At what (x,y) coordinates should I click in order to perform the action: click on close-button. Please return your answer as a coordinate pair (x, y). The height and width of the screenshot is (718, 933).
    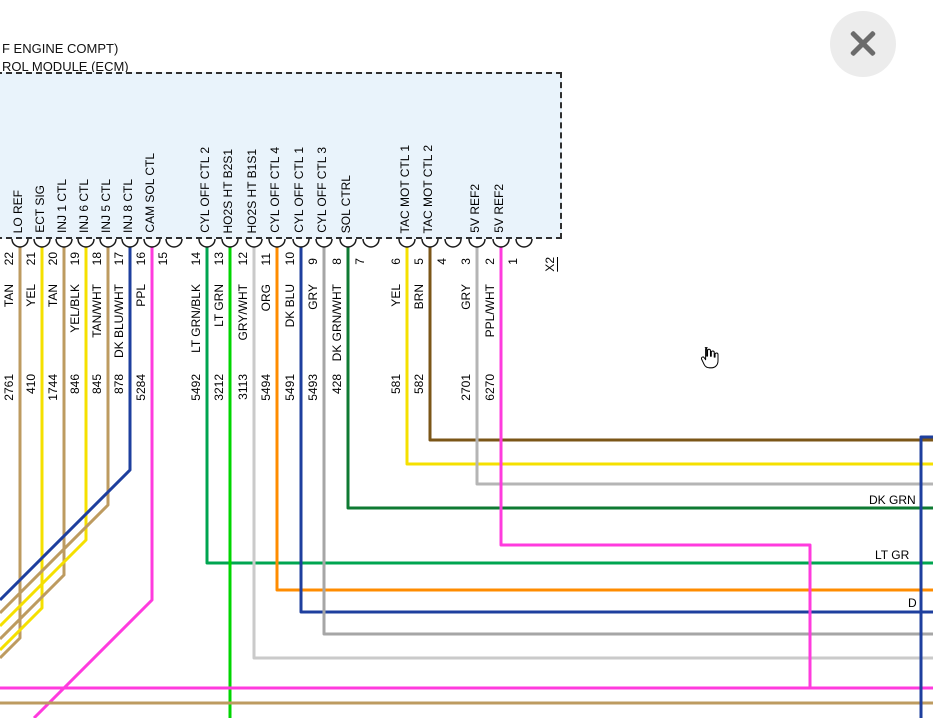
    Looking at the image, I should click on (863, 44).